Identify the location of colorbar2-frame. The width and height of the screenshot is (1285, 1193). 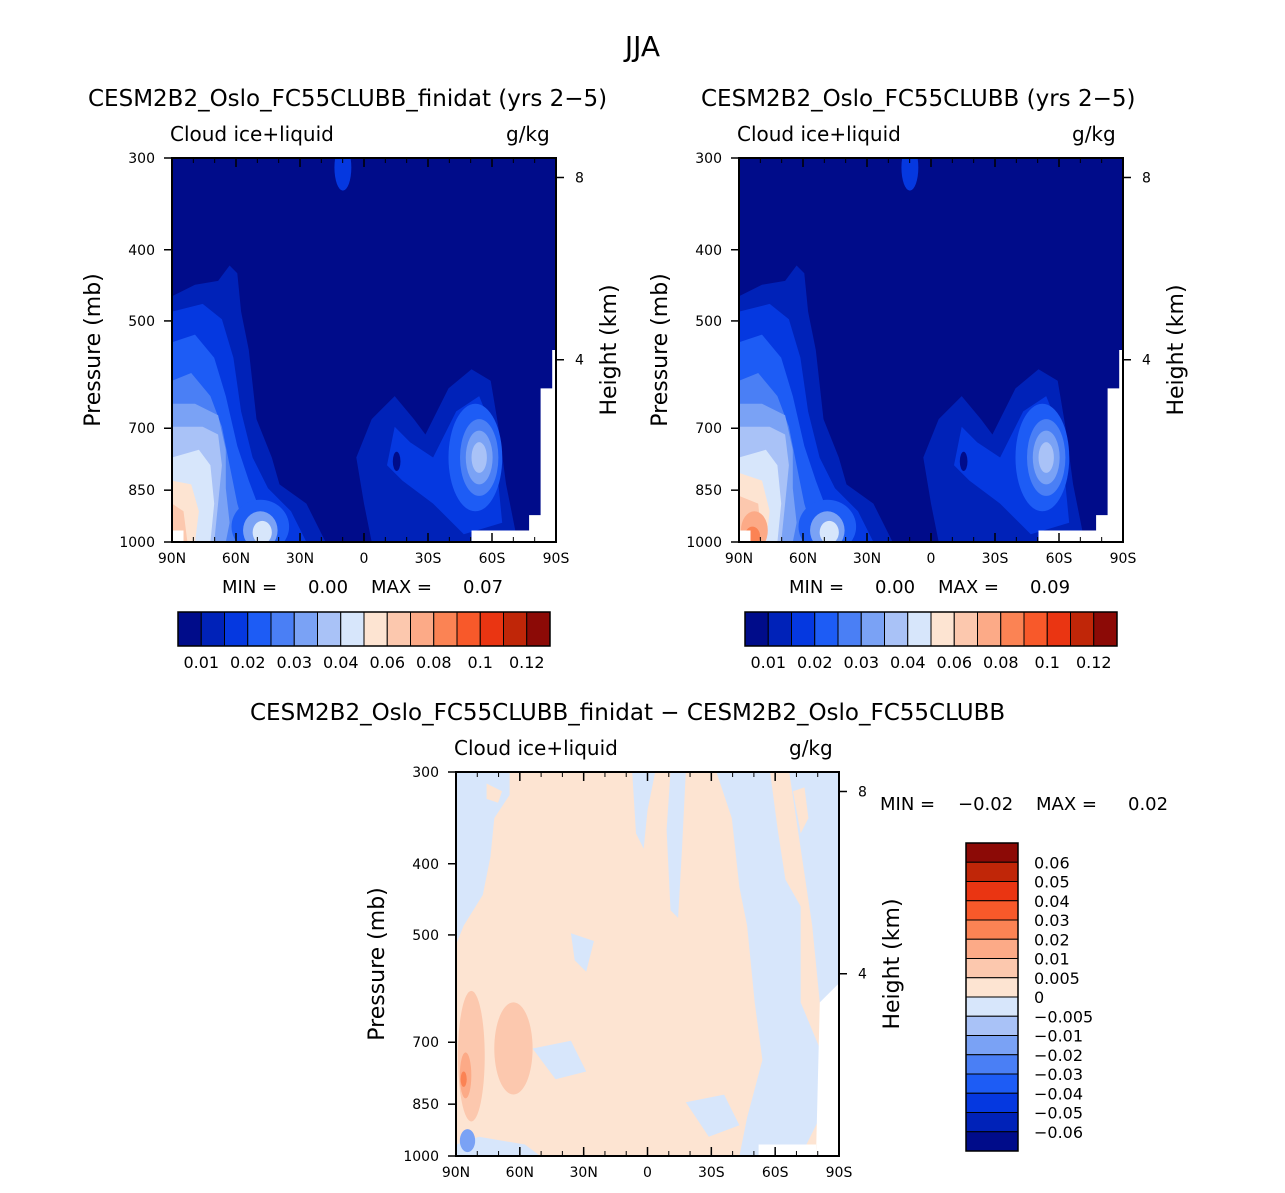
(931, 629).